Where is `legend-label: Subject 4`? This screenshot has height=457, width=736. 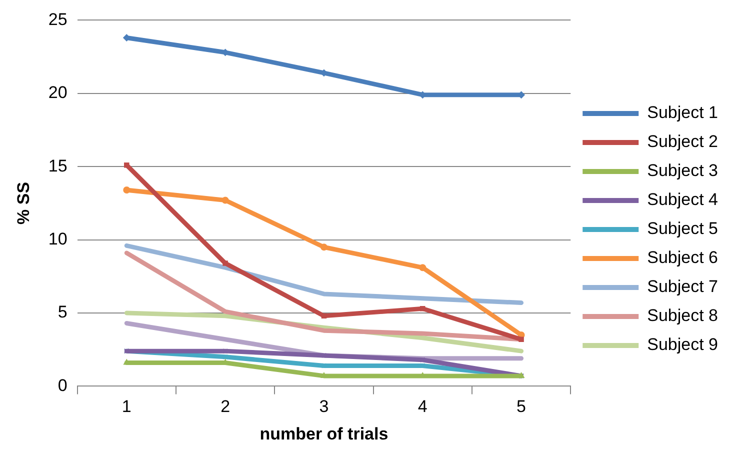 legend-label: Subject 4 is located at coordinates (682, 200).